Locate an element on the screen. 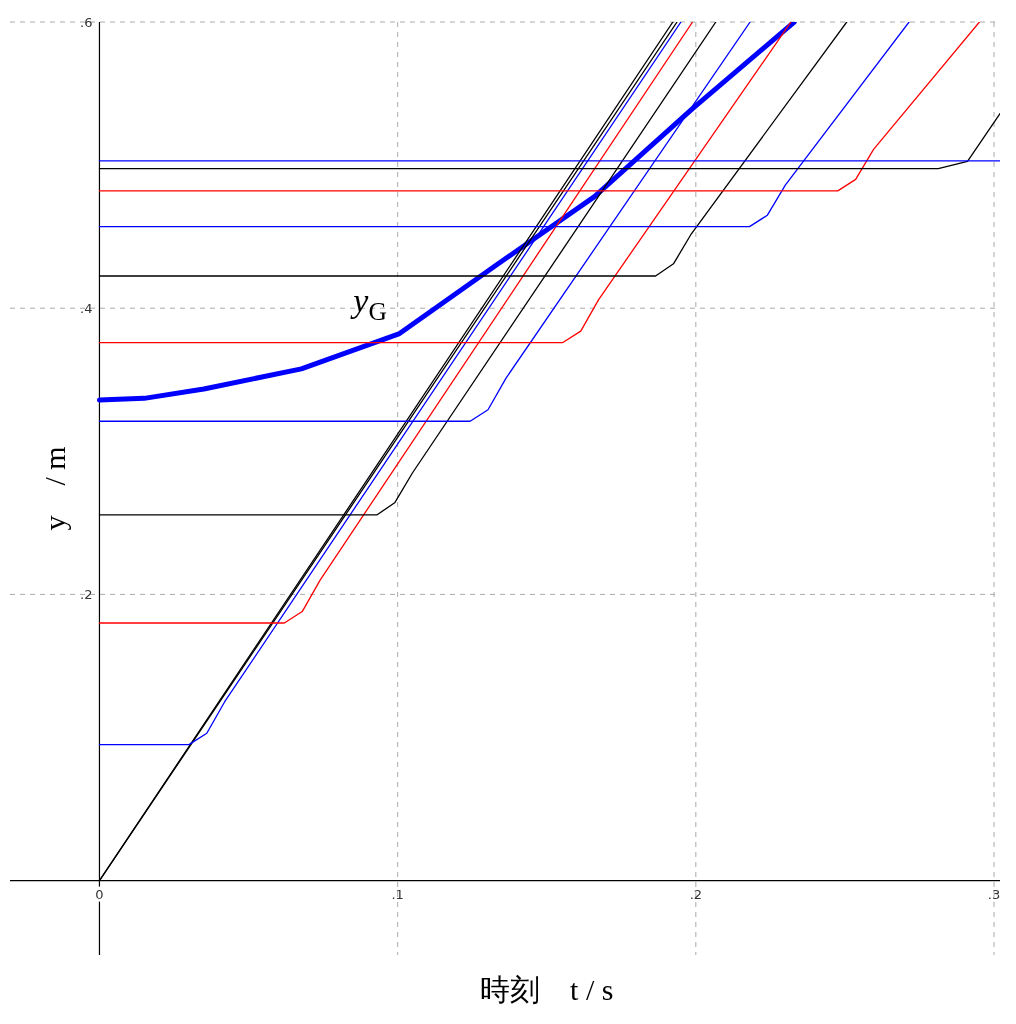 This screenshot has width=1016, height=1024. x-tick-label: .2 is located at coordinates (696, 894).